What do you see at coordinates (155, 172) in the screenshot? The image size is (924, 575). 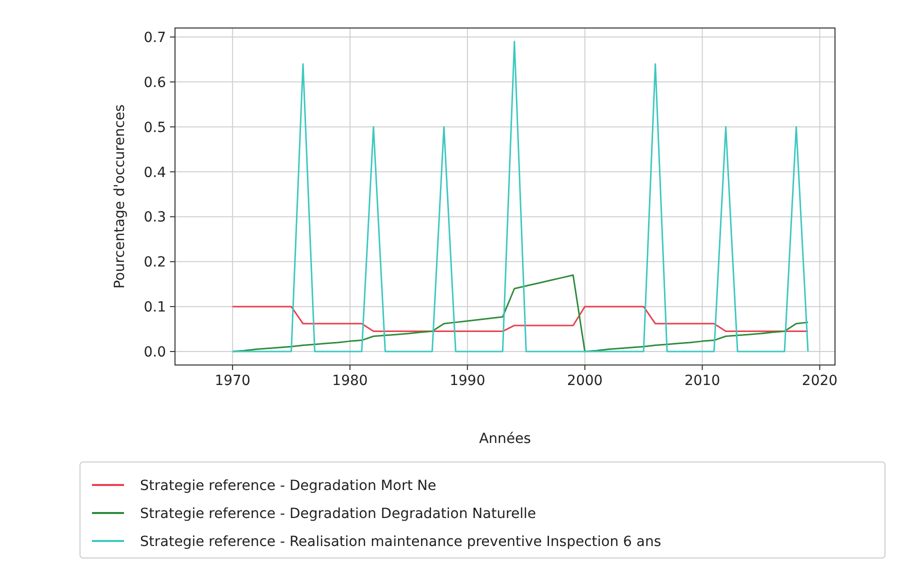 I see `y-tick-label: 0.4` at bounding box center [155, 172].